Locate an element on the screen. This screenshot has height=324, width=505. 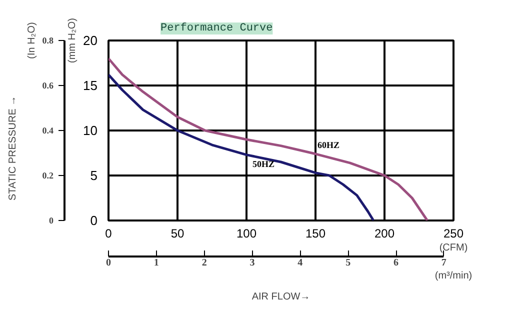
y2-tick-label: 0.8 is located at coordinates (48, 41).